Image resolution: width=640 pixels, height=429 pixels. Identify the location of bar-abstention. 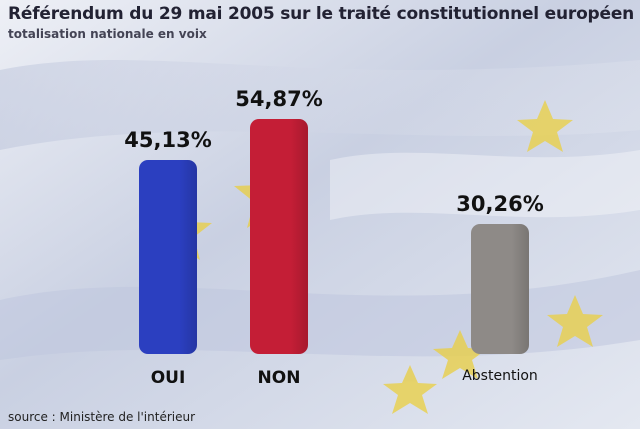
(500, 289).